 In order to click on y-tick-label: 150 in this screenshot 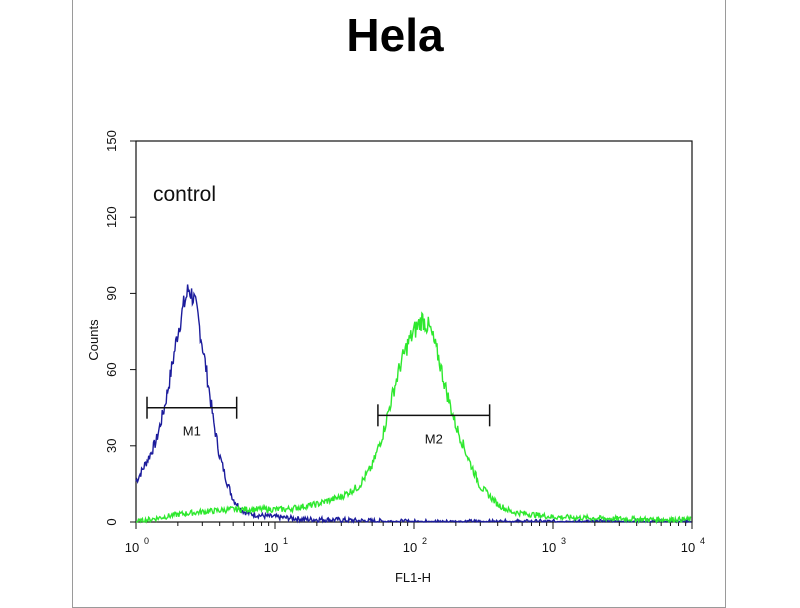, I will do `click(111, 141)`.